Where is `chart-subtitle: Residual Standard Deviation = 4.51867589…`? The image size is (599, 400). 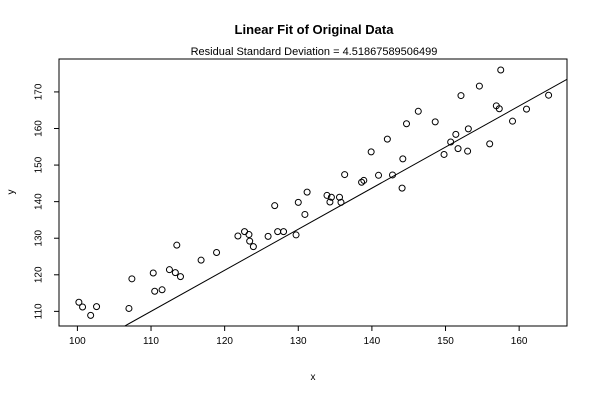 chart-subtitle: Residual Standard Deviation = 4.51867589… is located at coordinates (314, 52).